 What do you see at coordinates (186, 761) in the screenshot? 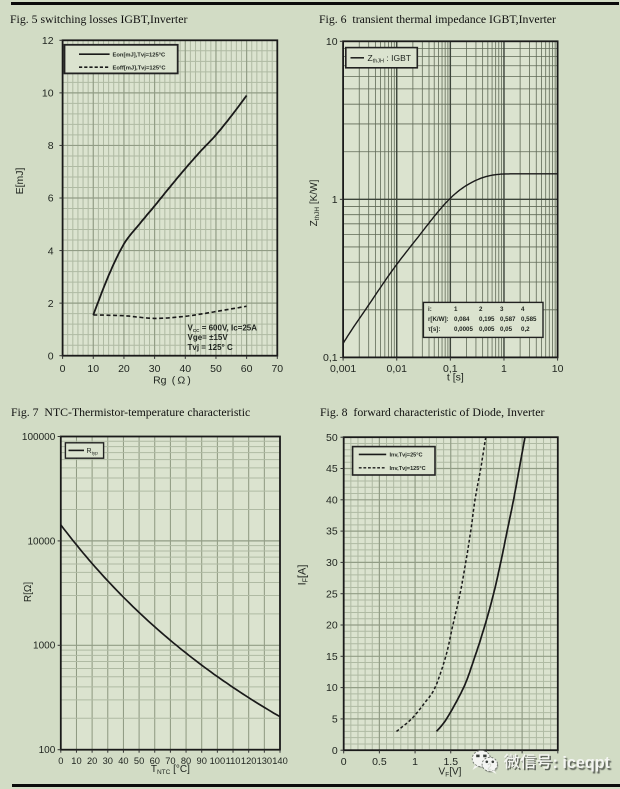
I see `svg-text: 80` at bounding box center [186, 761].